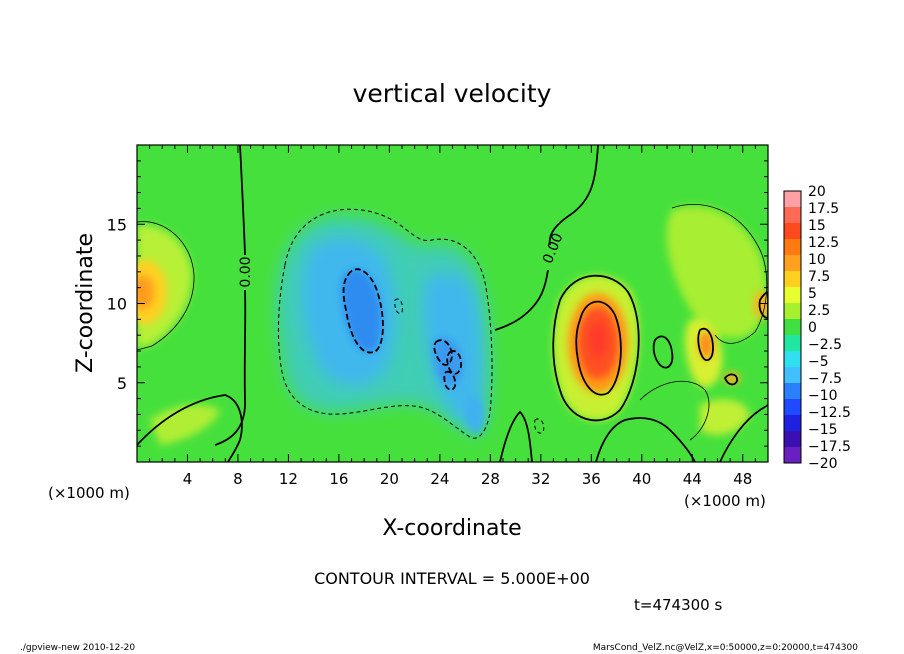  What do you see at coordinates (490, 479) in the screenshot?
I see `x-tick-label: 28` at bounding box center [490, 479].